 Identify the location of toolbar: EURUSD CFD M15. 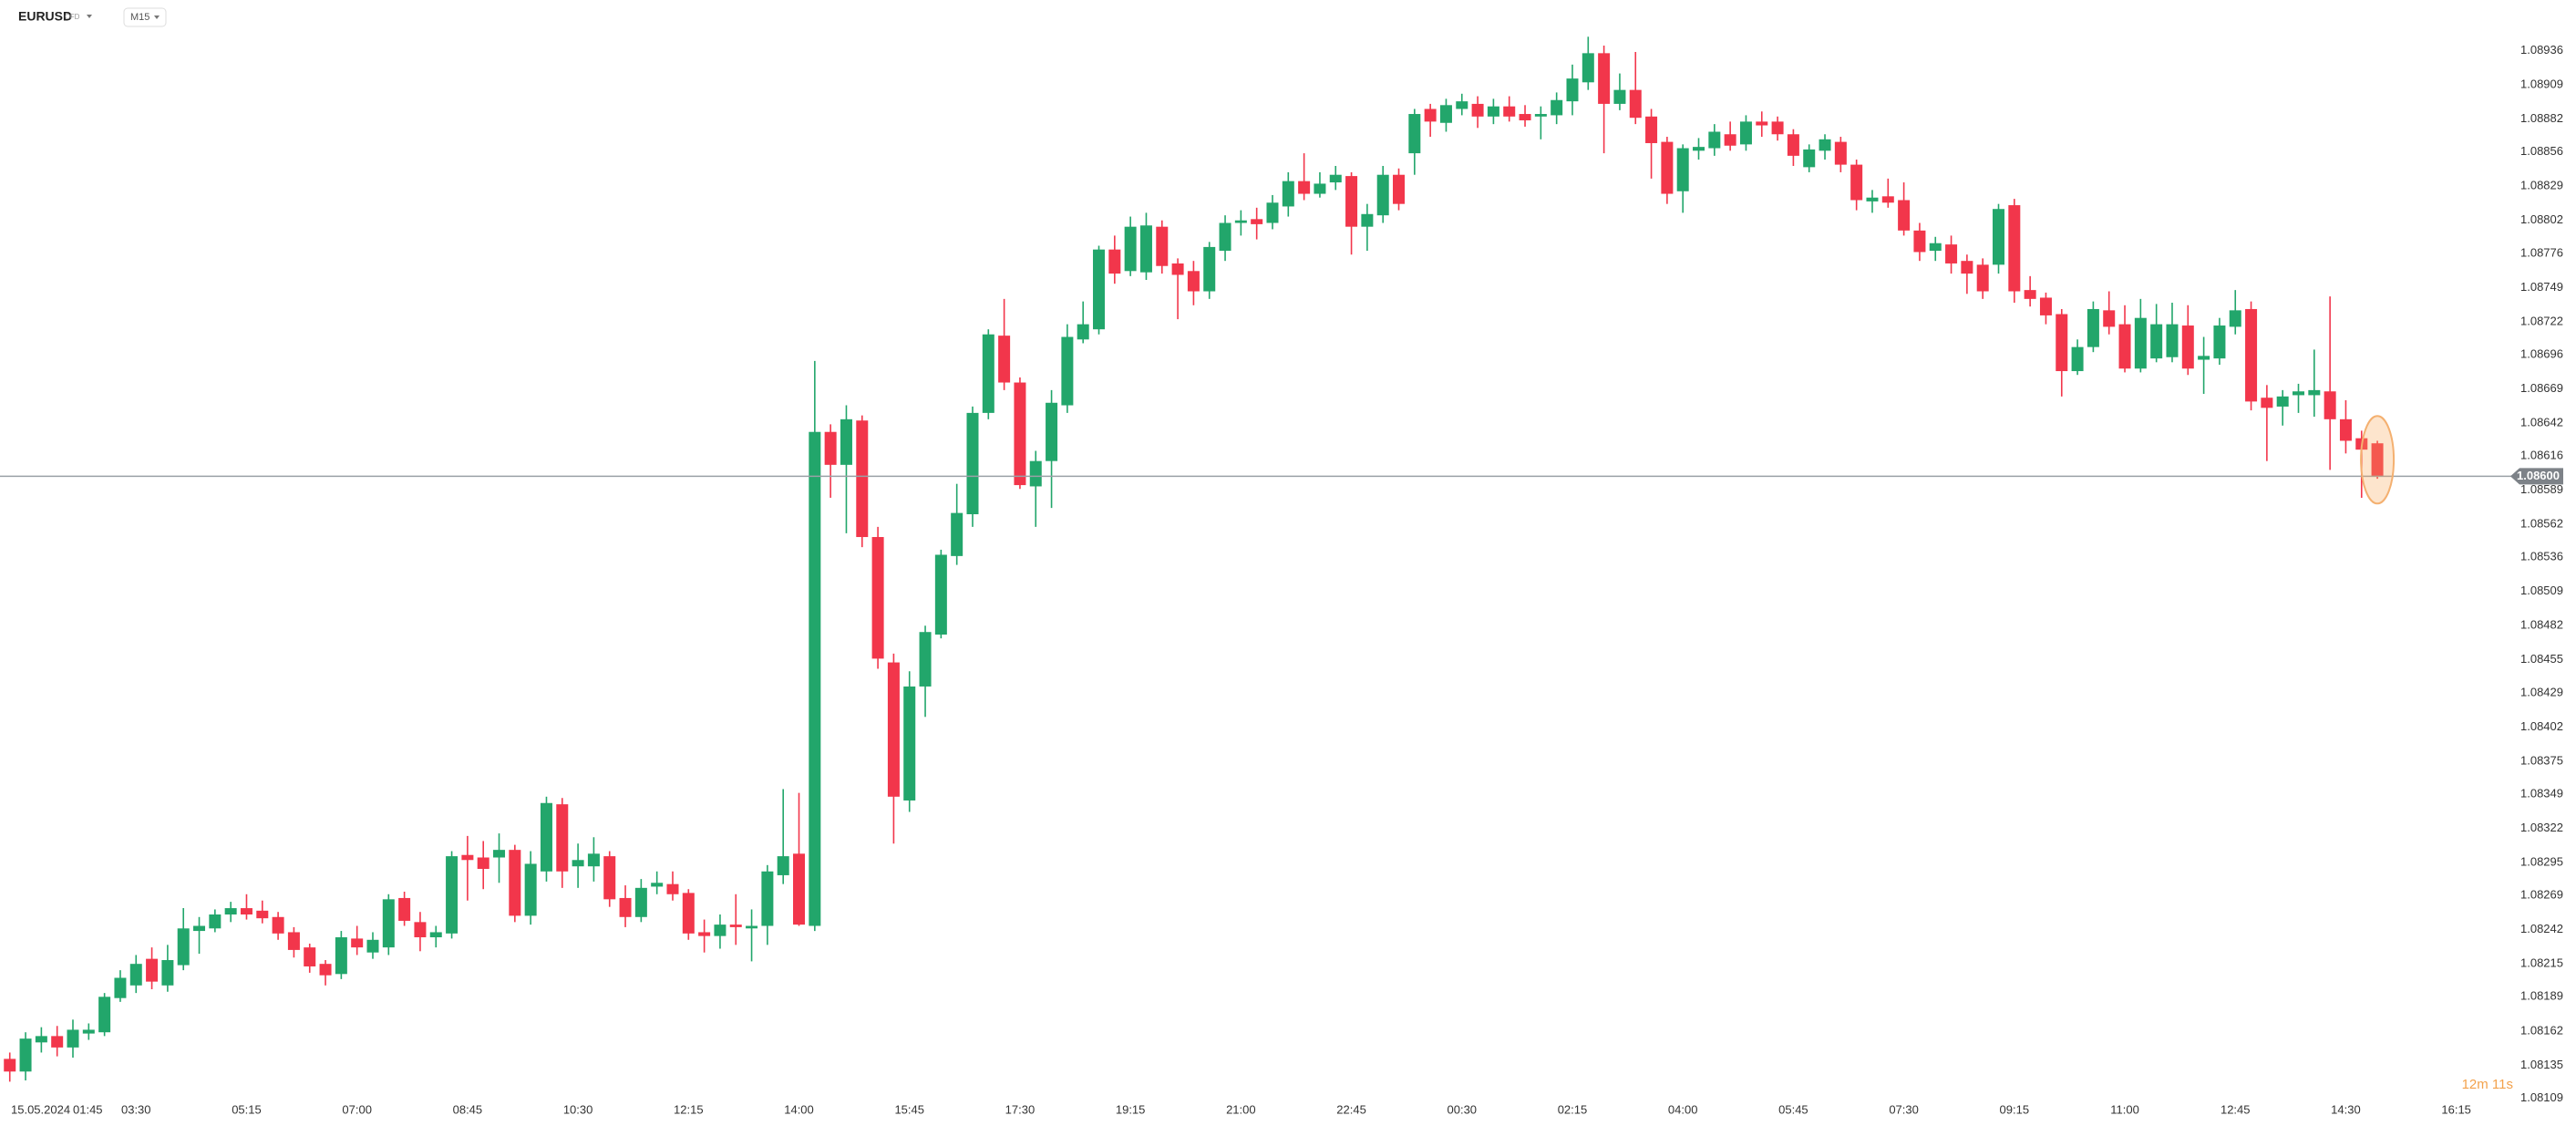
(92, 17).